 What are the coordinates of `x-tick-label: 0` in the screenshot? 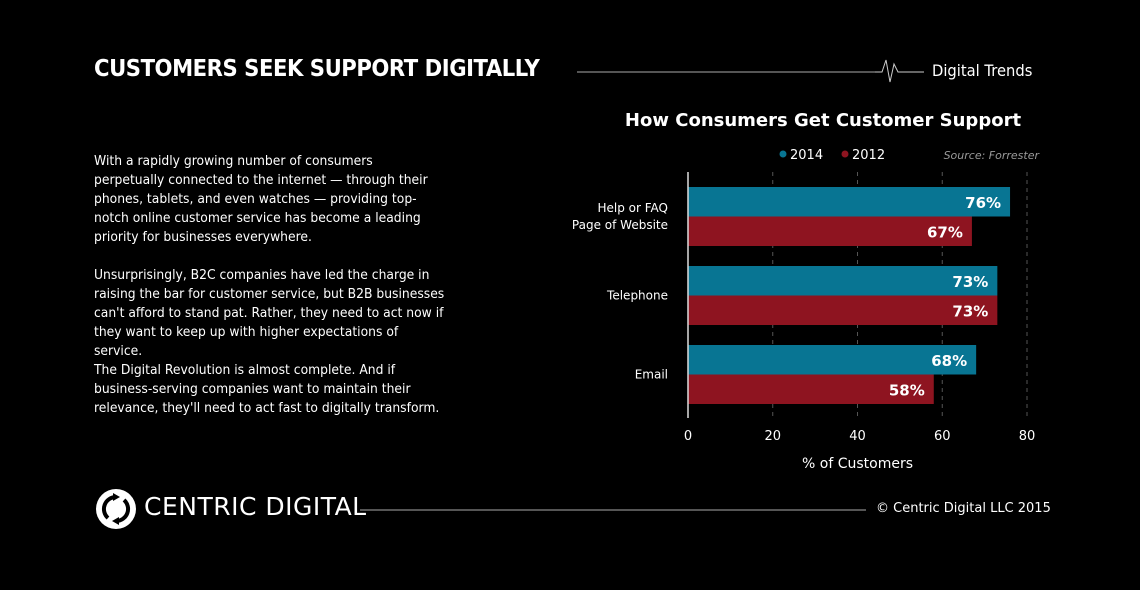 It's located at (688, 436).